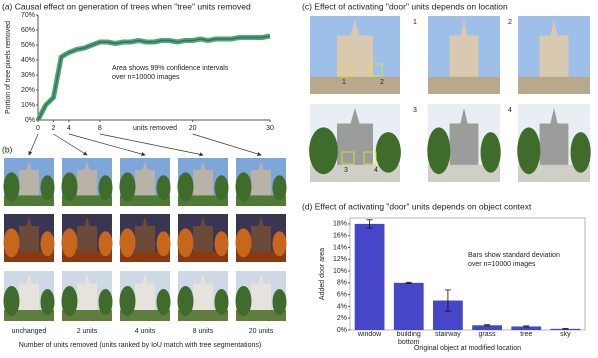 This screenshot has height=358, width=598. I want to click on x-tick-label: 0, so click(38, 128).